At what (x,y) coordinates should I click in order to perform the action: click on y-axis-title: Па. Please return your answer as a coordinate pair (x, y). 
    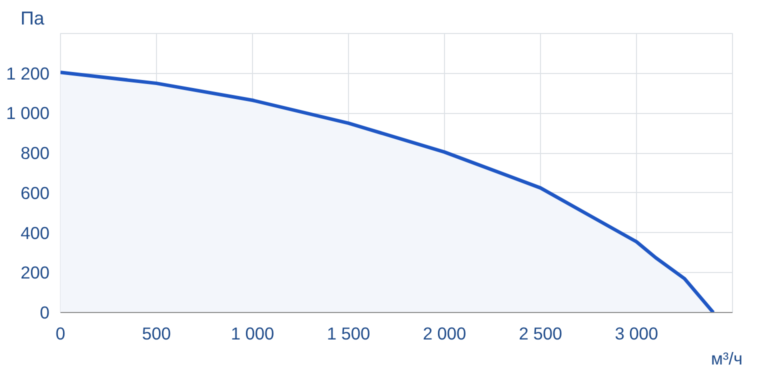
    Looking at the image, I should click on (32, 18).